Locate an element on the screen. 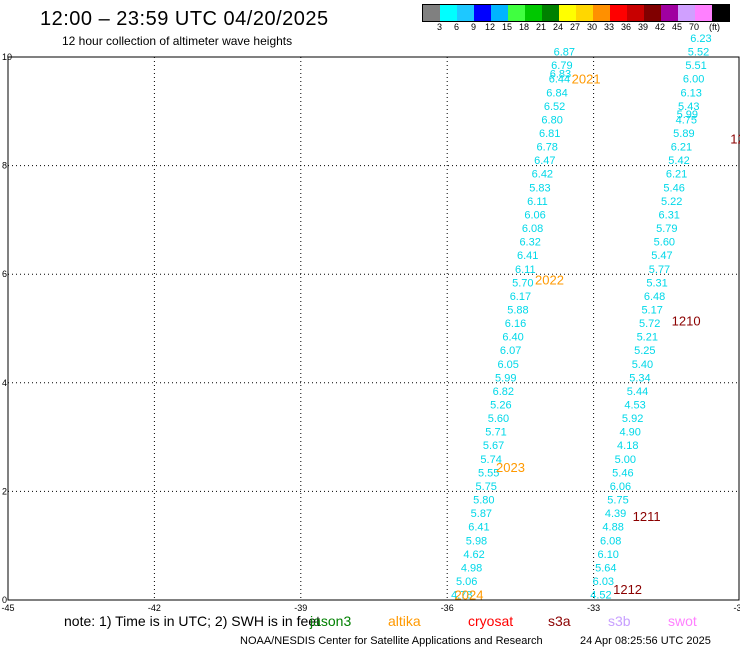 This screenshot has height=650, width=740. wave-height-value: 5.00 is located at coordinates (625, 460).